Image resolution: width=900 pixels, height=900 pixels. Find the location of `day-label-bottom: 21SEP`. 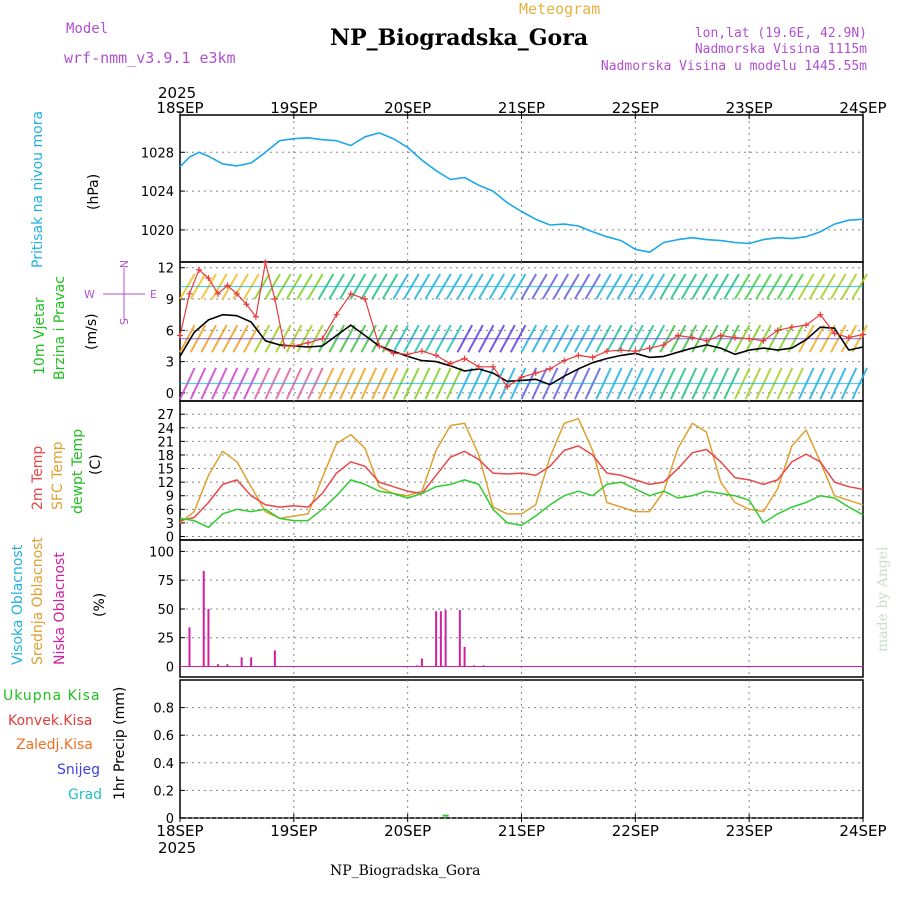

day-label-bottom: 21SEP is located at coordinates (521, 831).